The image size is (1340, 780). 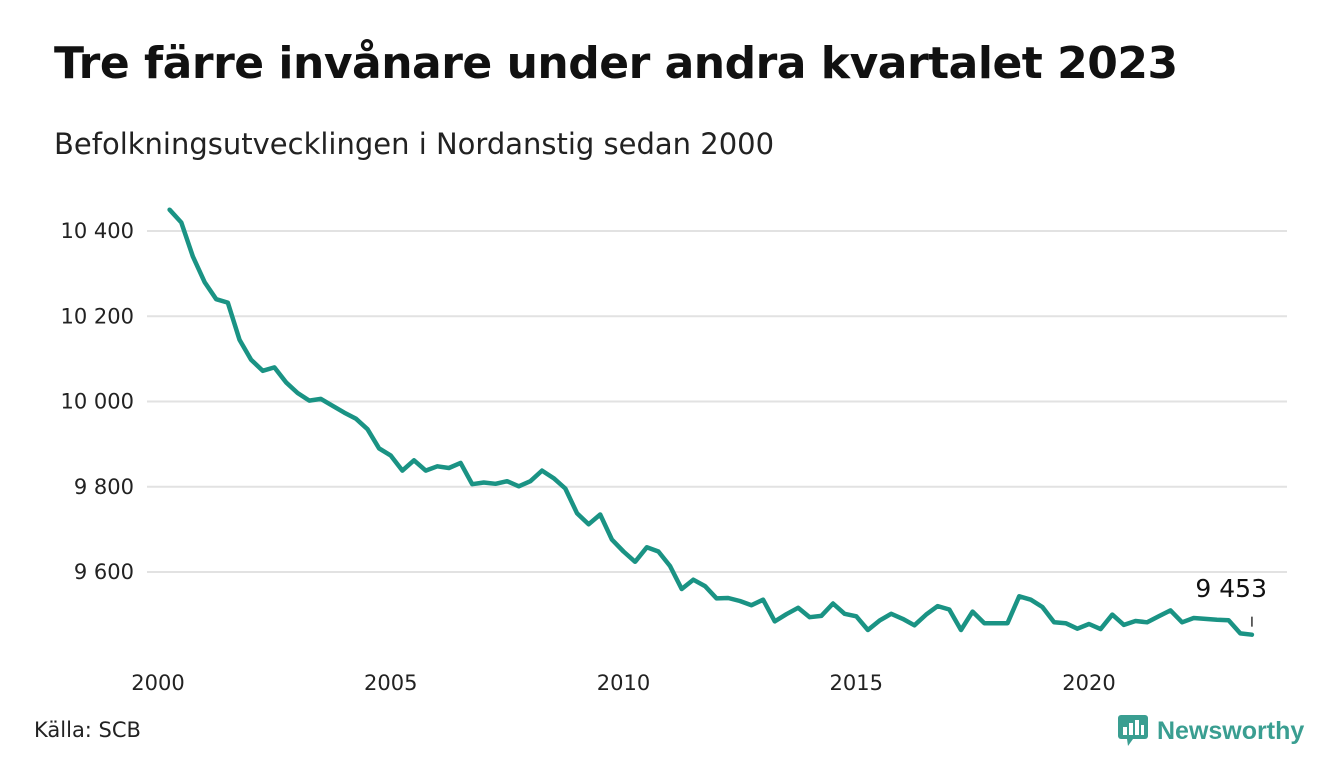 What do you see at coordinates (87, 730) in the screenshot?
I see `source-note: Källa: SCB` at bounding box center [87, 730].